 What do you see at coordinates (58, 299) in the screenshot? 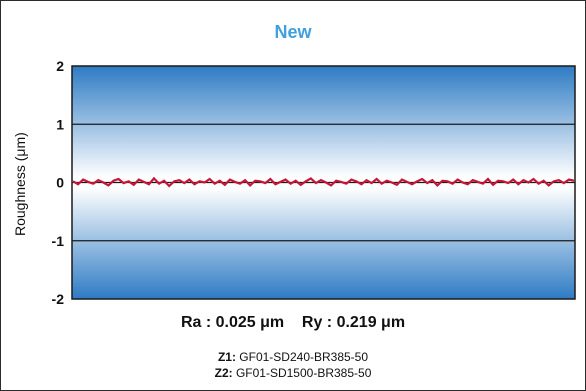
I see `y-tick-label: -2` at bounding box center [58, 299].